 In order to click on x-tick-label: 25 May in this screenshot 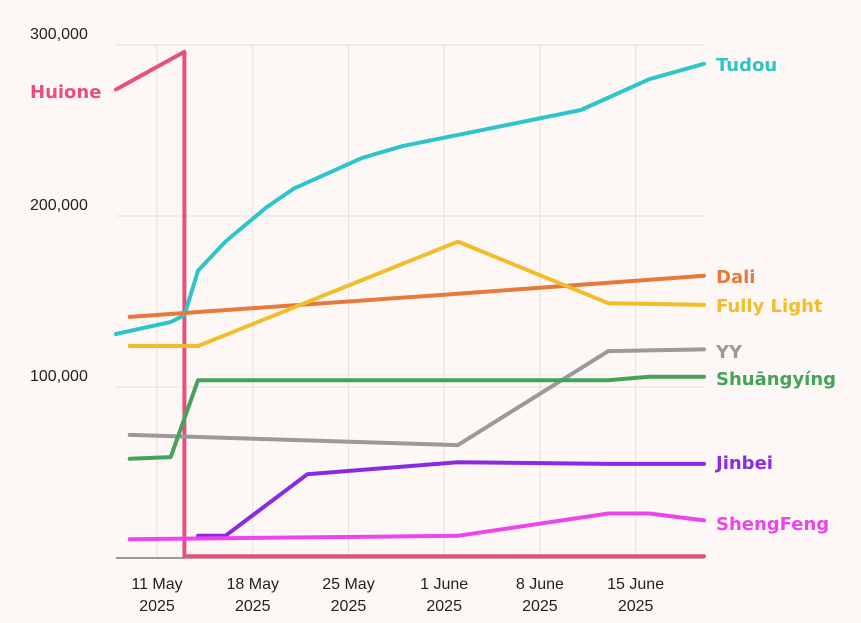, I will do `click(348, 584)`.